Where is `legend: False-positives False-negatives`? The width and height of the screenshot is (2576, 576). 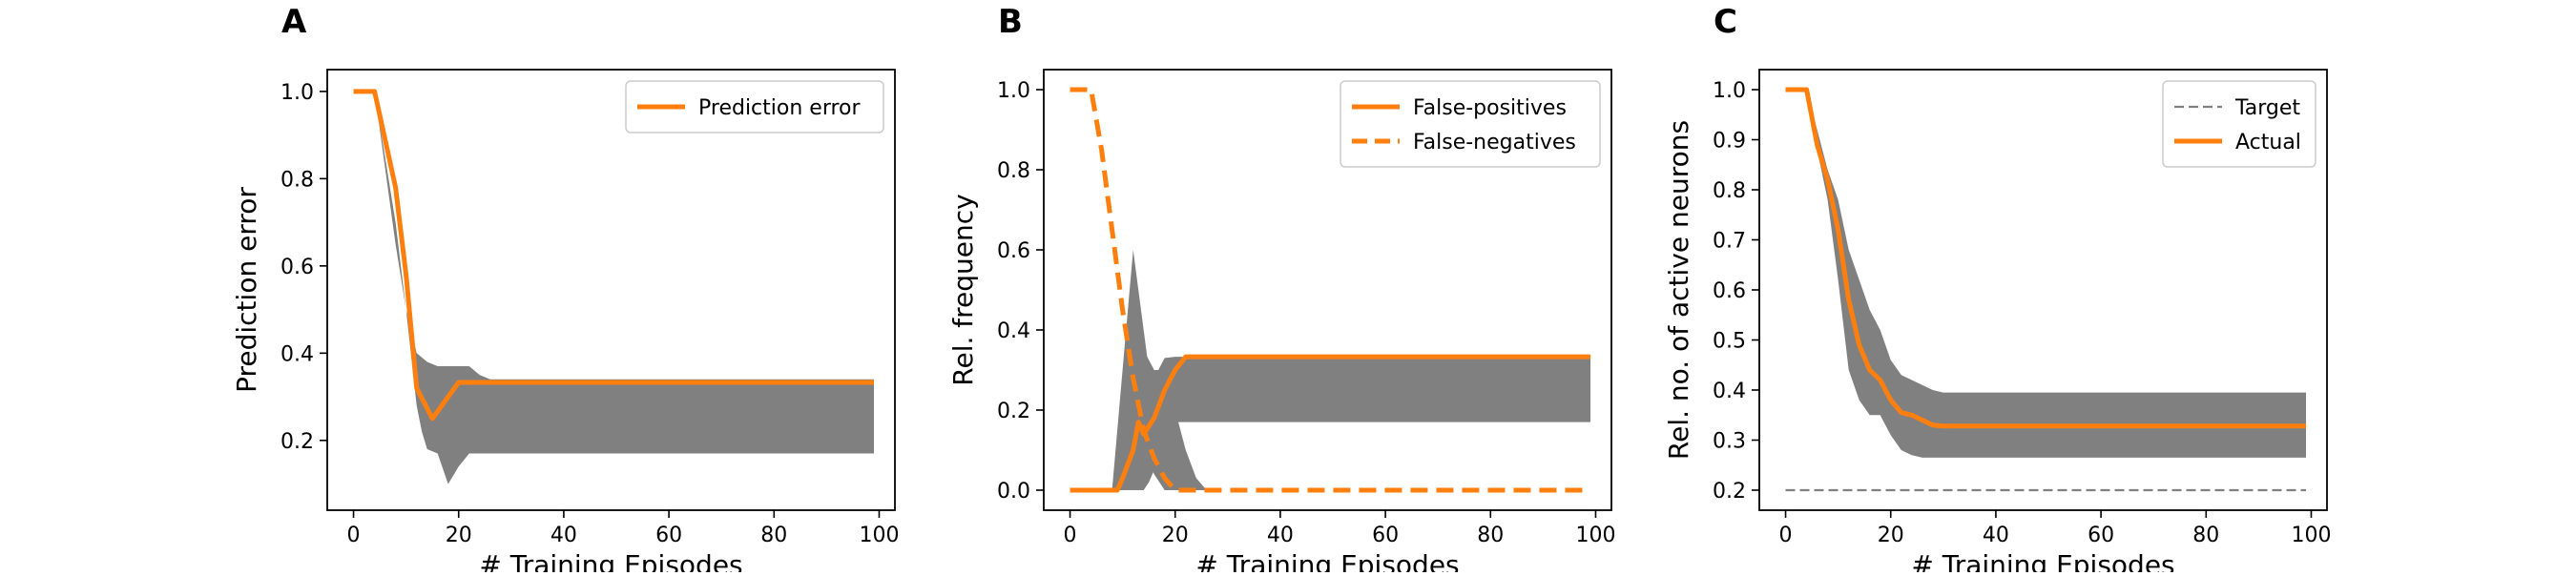 legend: False-positives False-negatives is located at coordinates (1470, 124).